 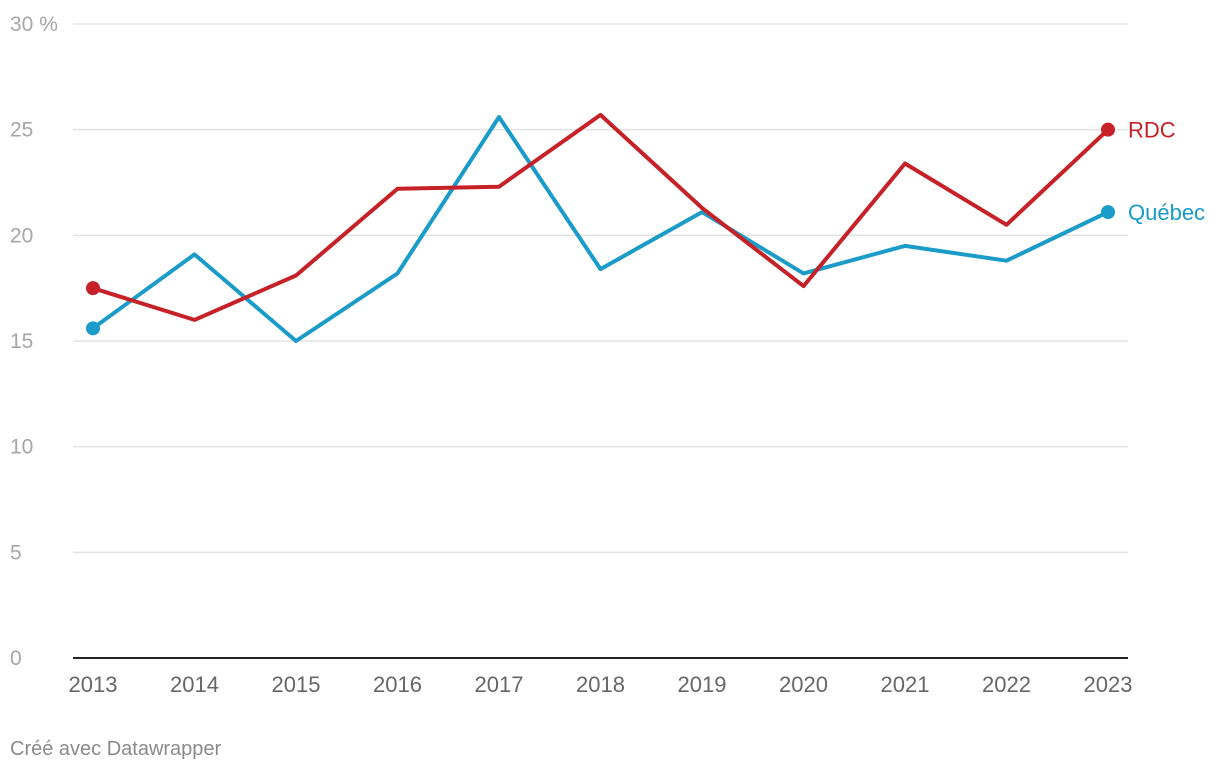 What do you see at coordinates (21, 235) in the screenshot?
I see `y-tick-label: 20` at bounding box center [21, 235].